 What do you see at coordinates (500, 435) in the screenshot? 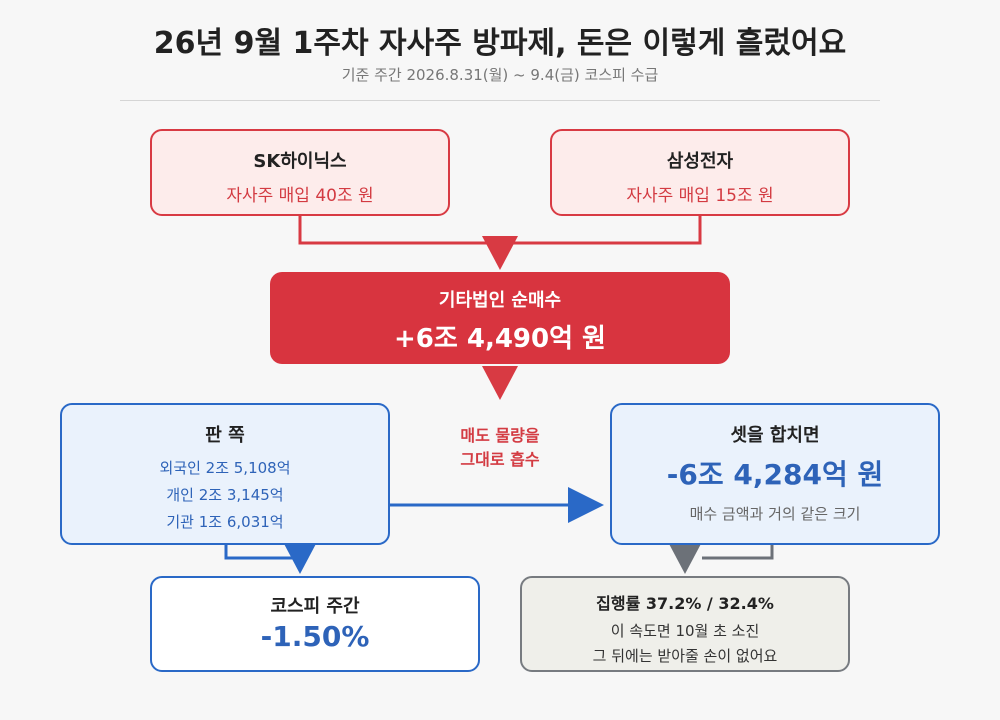
I see `middle-note-line1: 매도 물량을` at bounding box center [500, 435].